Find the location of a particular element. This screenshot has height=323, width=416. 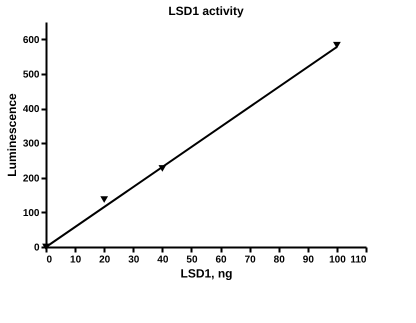

x-tick-label: 40 is located at coordinates (163, 260).